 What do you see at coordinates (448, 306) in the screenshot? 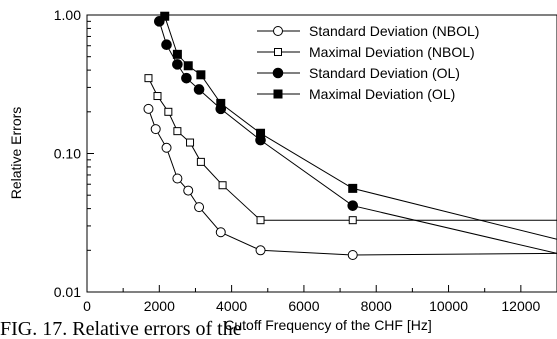
I see `x-tick-label: 10000` at bounding box center [448, 306].